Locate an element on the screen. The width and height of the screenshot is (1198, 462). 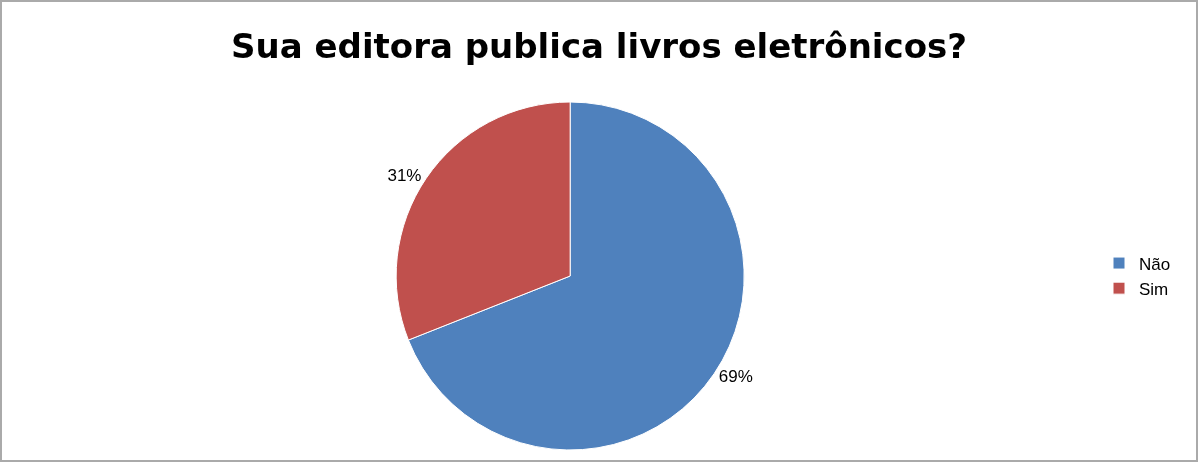
legend-label: Sim is located at coordinates (1154, 289).